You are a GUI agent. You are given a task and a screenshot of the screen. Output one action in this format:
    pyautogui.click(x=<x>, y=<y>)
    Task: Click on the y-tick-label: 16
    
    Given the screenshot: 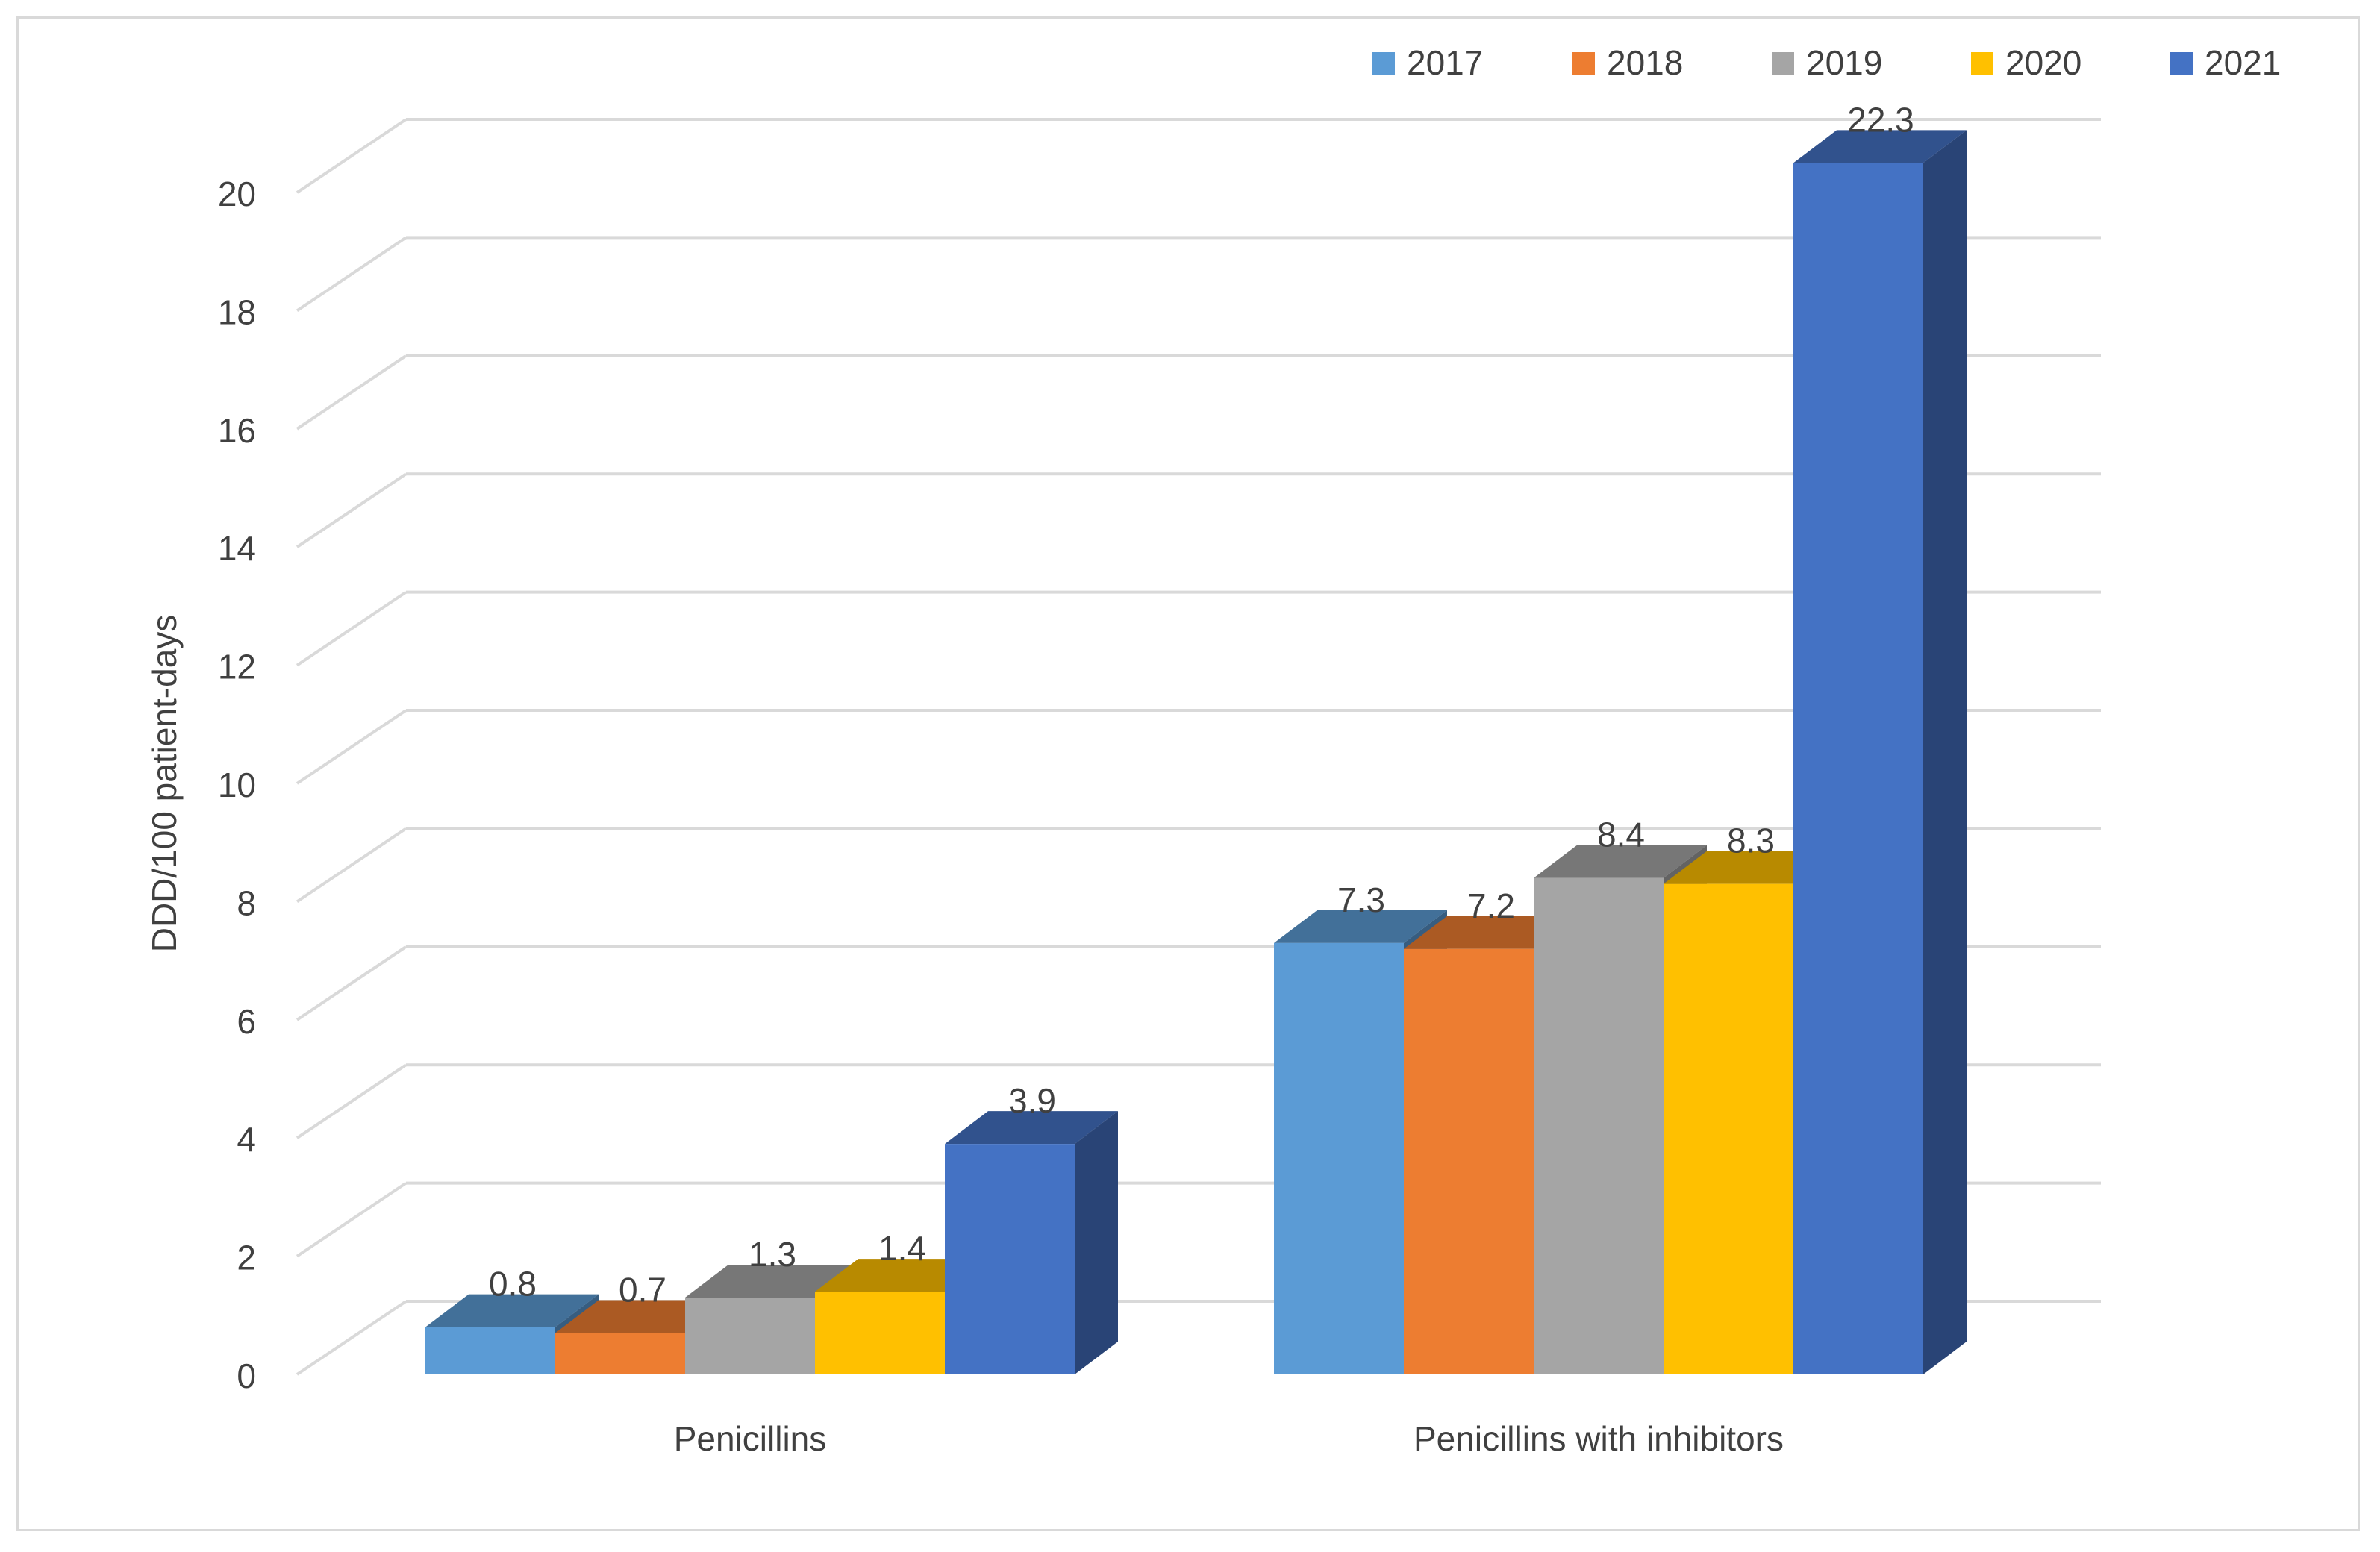 What is the action you would take?
    pyautogui.click(x=237, y=430)
    